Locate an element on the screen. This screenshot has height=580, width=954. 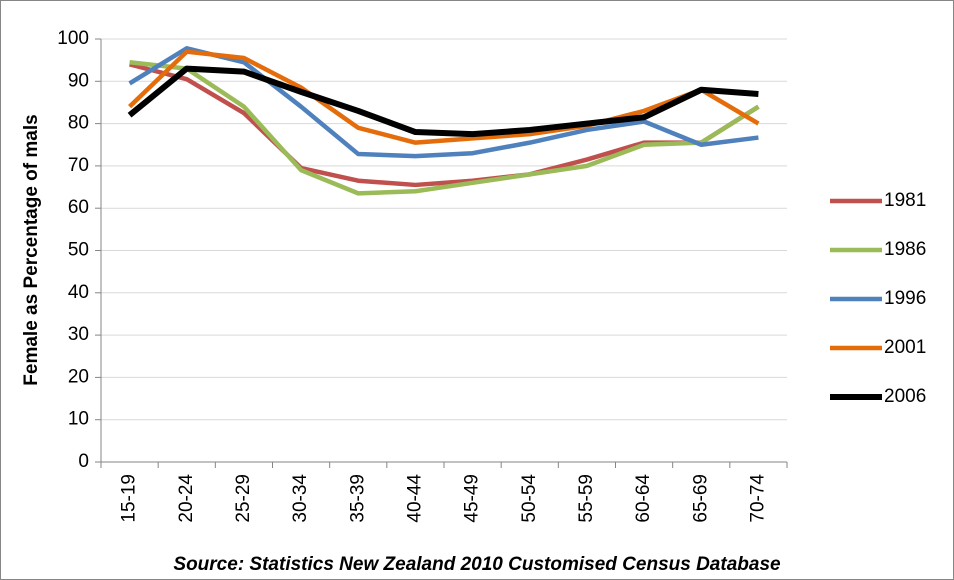
y-tick-label: 60 is located at coordinates (78, 207).